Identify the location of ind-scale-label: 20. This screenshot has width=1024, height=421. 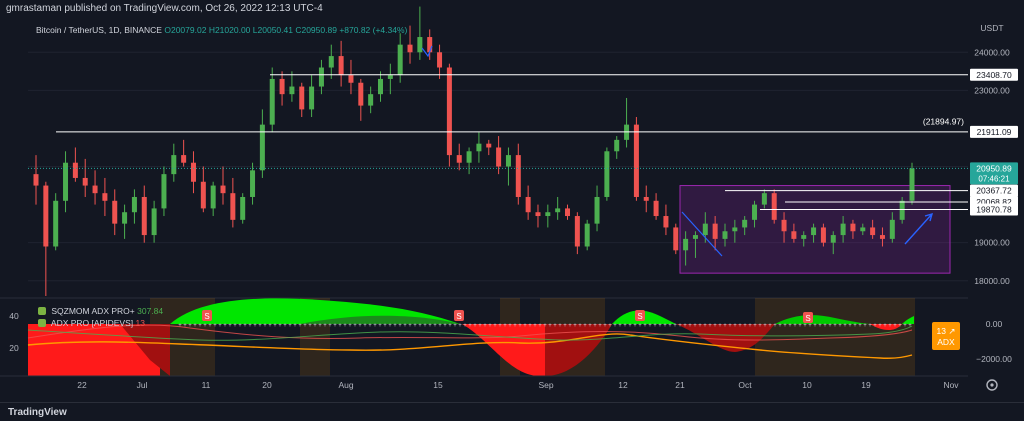
(14, 348).